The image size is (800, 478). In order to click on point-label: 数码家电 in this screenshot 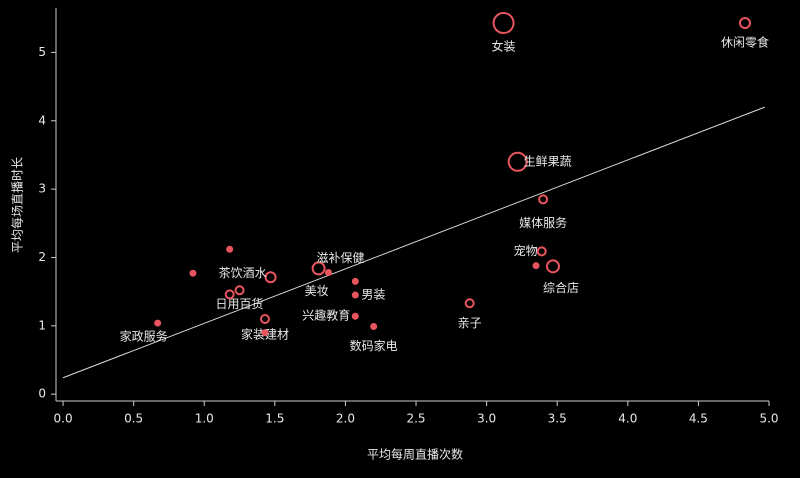, I will do `click(374, 345)`.